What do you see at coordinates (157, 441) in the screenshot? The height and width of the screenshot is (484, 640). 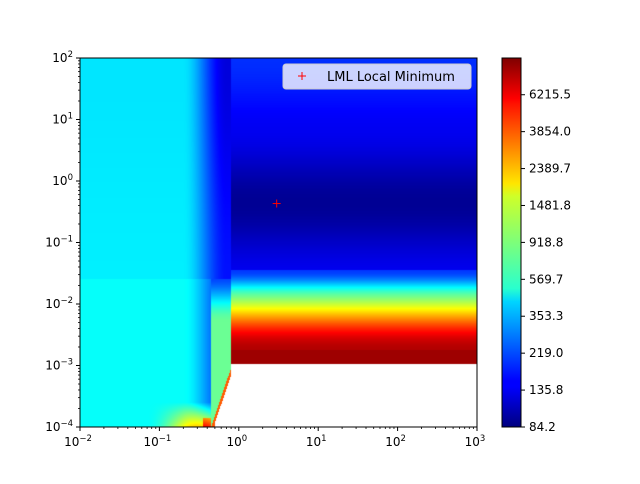 I see `x-tick-label: 10⁻¹` at bounding box center [157, 441].